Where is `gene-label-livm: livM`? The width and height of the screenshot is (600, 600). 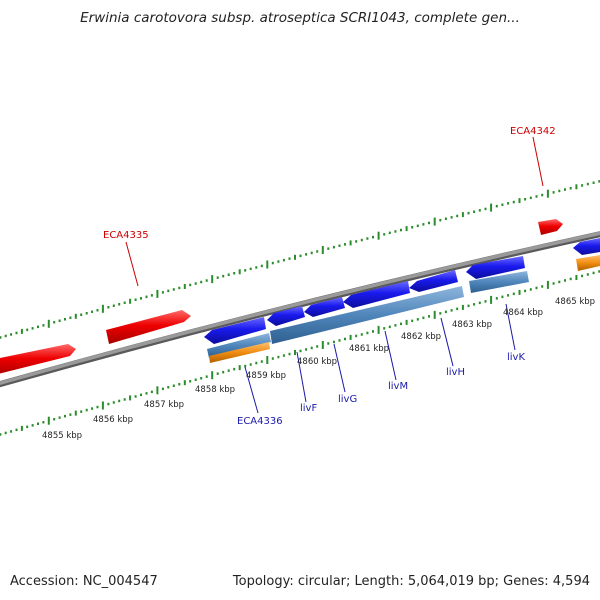
gene-label-livm: livM is located at coordinates (398, 386).